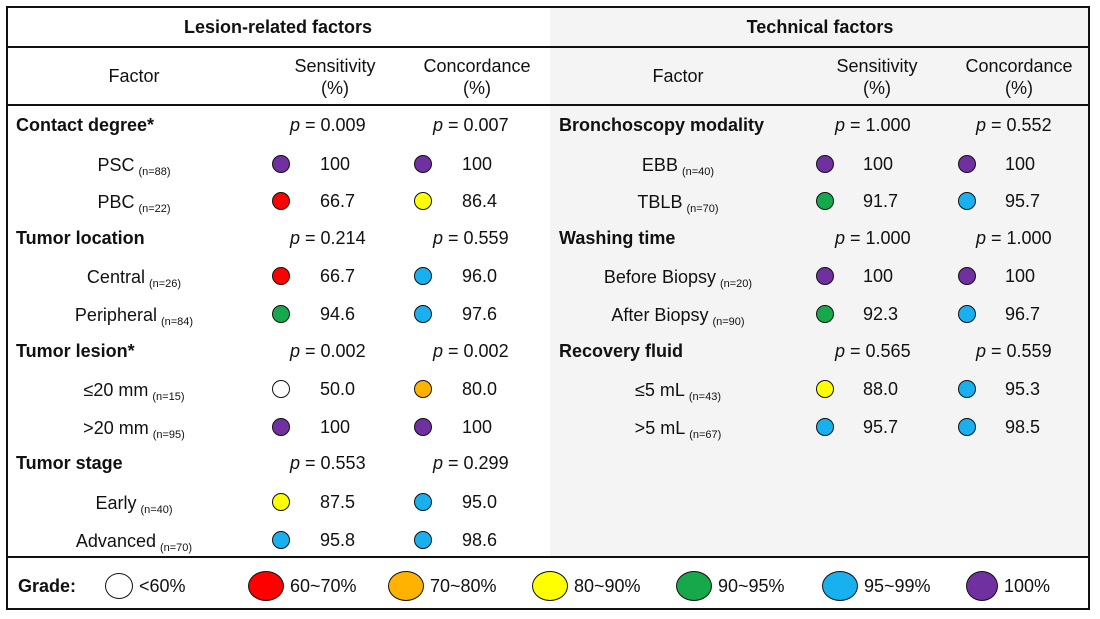 The width and height of the screenshot is (1100, 619). I want to click on panel-title: Lesion-related factors, so click(278, 27).